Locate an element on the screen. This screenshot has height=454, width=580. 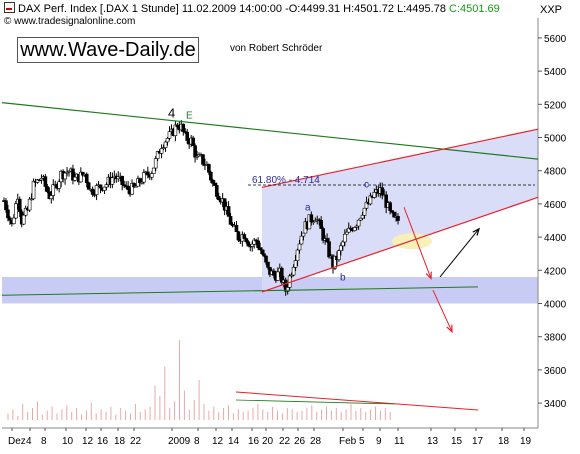
wave-label-b: b is located at coordinates (343, 277).